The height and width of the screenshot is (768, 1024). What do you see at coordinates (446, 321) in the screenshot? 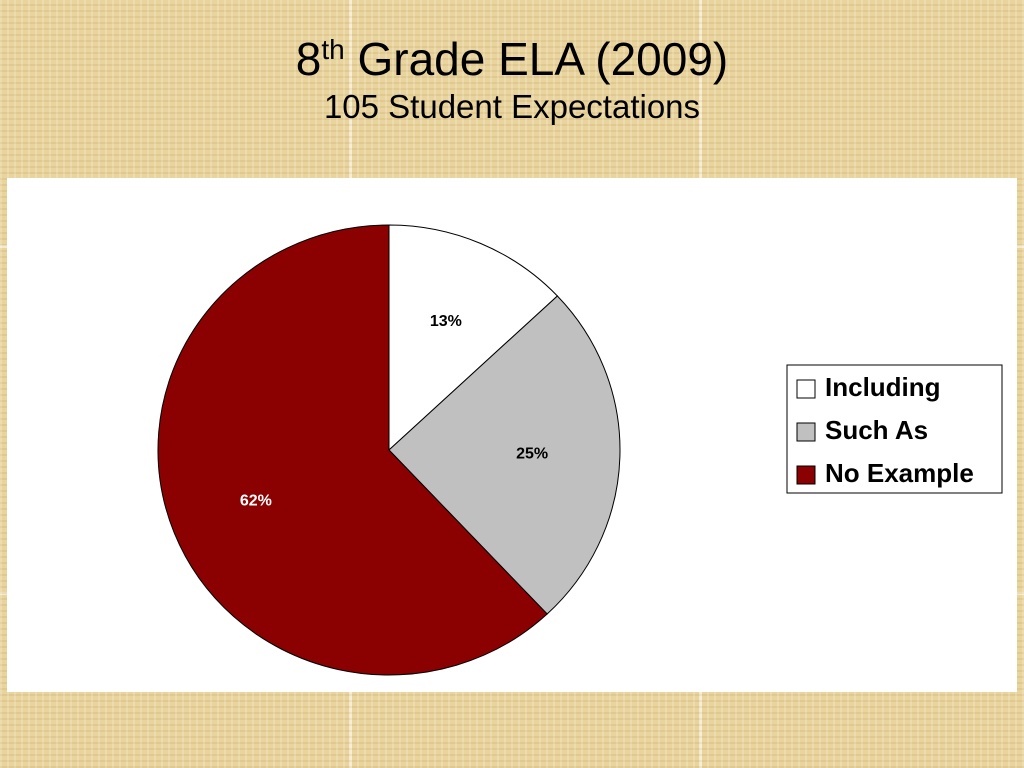
I see `data-label: 13%` at bounding box center [446, 321].